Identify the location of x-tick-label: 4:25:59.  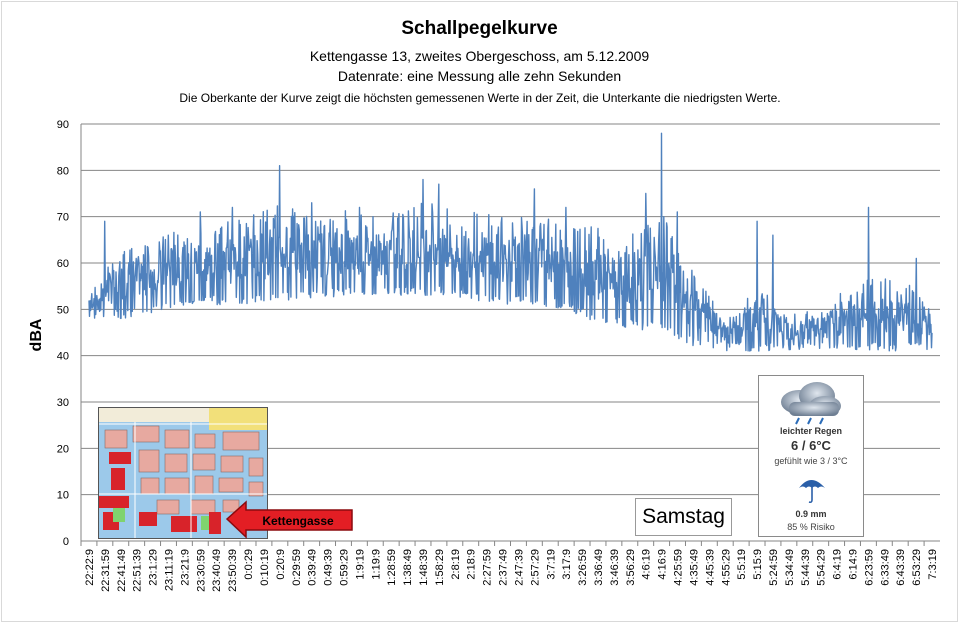
(679, 567).